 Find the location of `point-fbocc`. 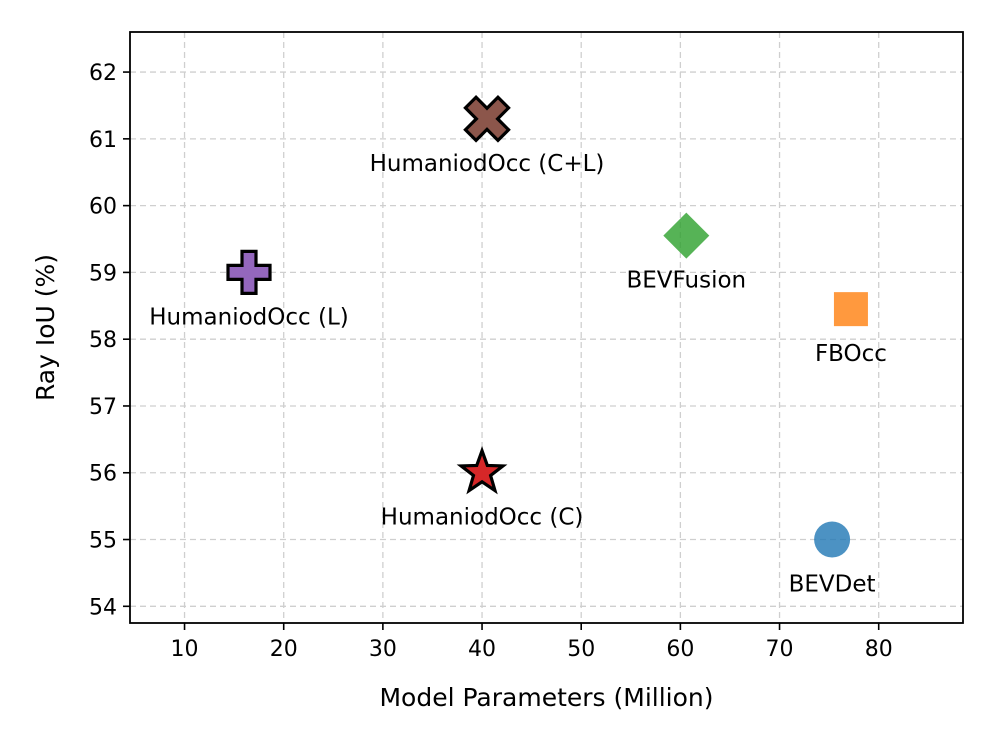

point-fbocc is located at coordinates (850, 309).